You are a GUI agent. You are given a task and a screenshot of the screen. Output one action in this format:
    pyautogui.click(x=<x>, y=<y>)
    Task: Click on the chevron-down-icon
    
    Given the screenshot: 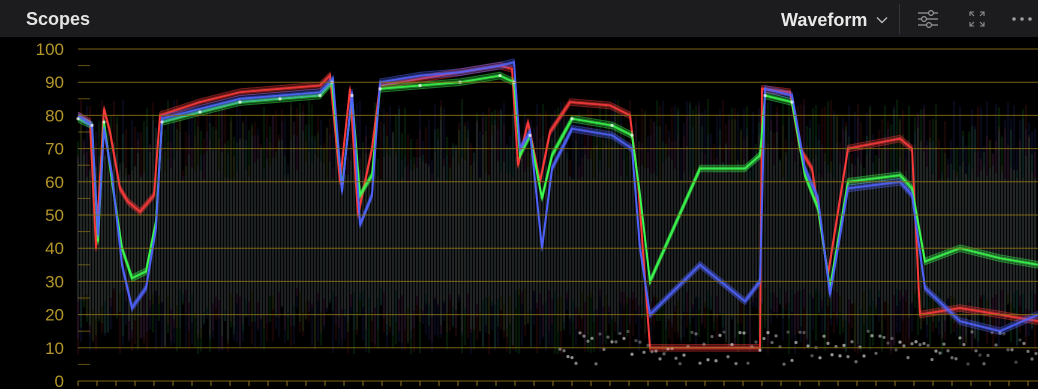 What is the action you would take?
    pyautogui.click(x=882, y=20)
    